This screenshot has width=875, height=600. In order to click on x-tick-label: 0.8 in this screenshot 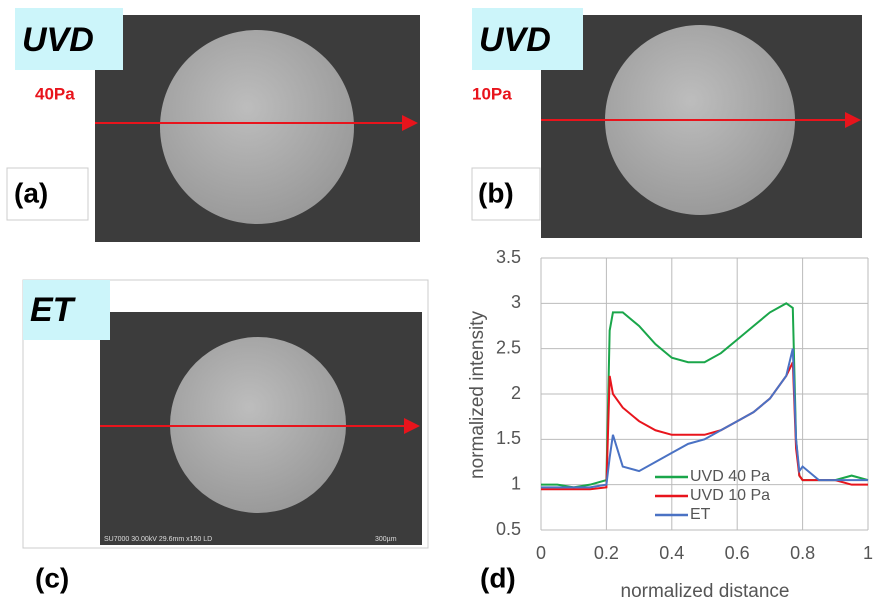, I will do `click(802, 553)`.